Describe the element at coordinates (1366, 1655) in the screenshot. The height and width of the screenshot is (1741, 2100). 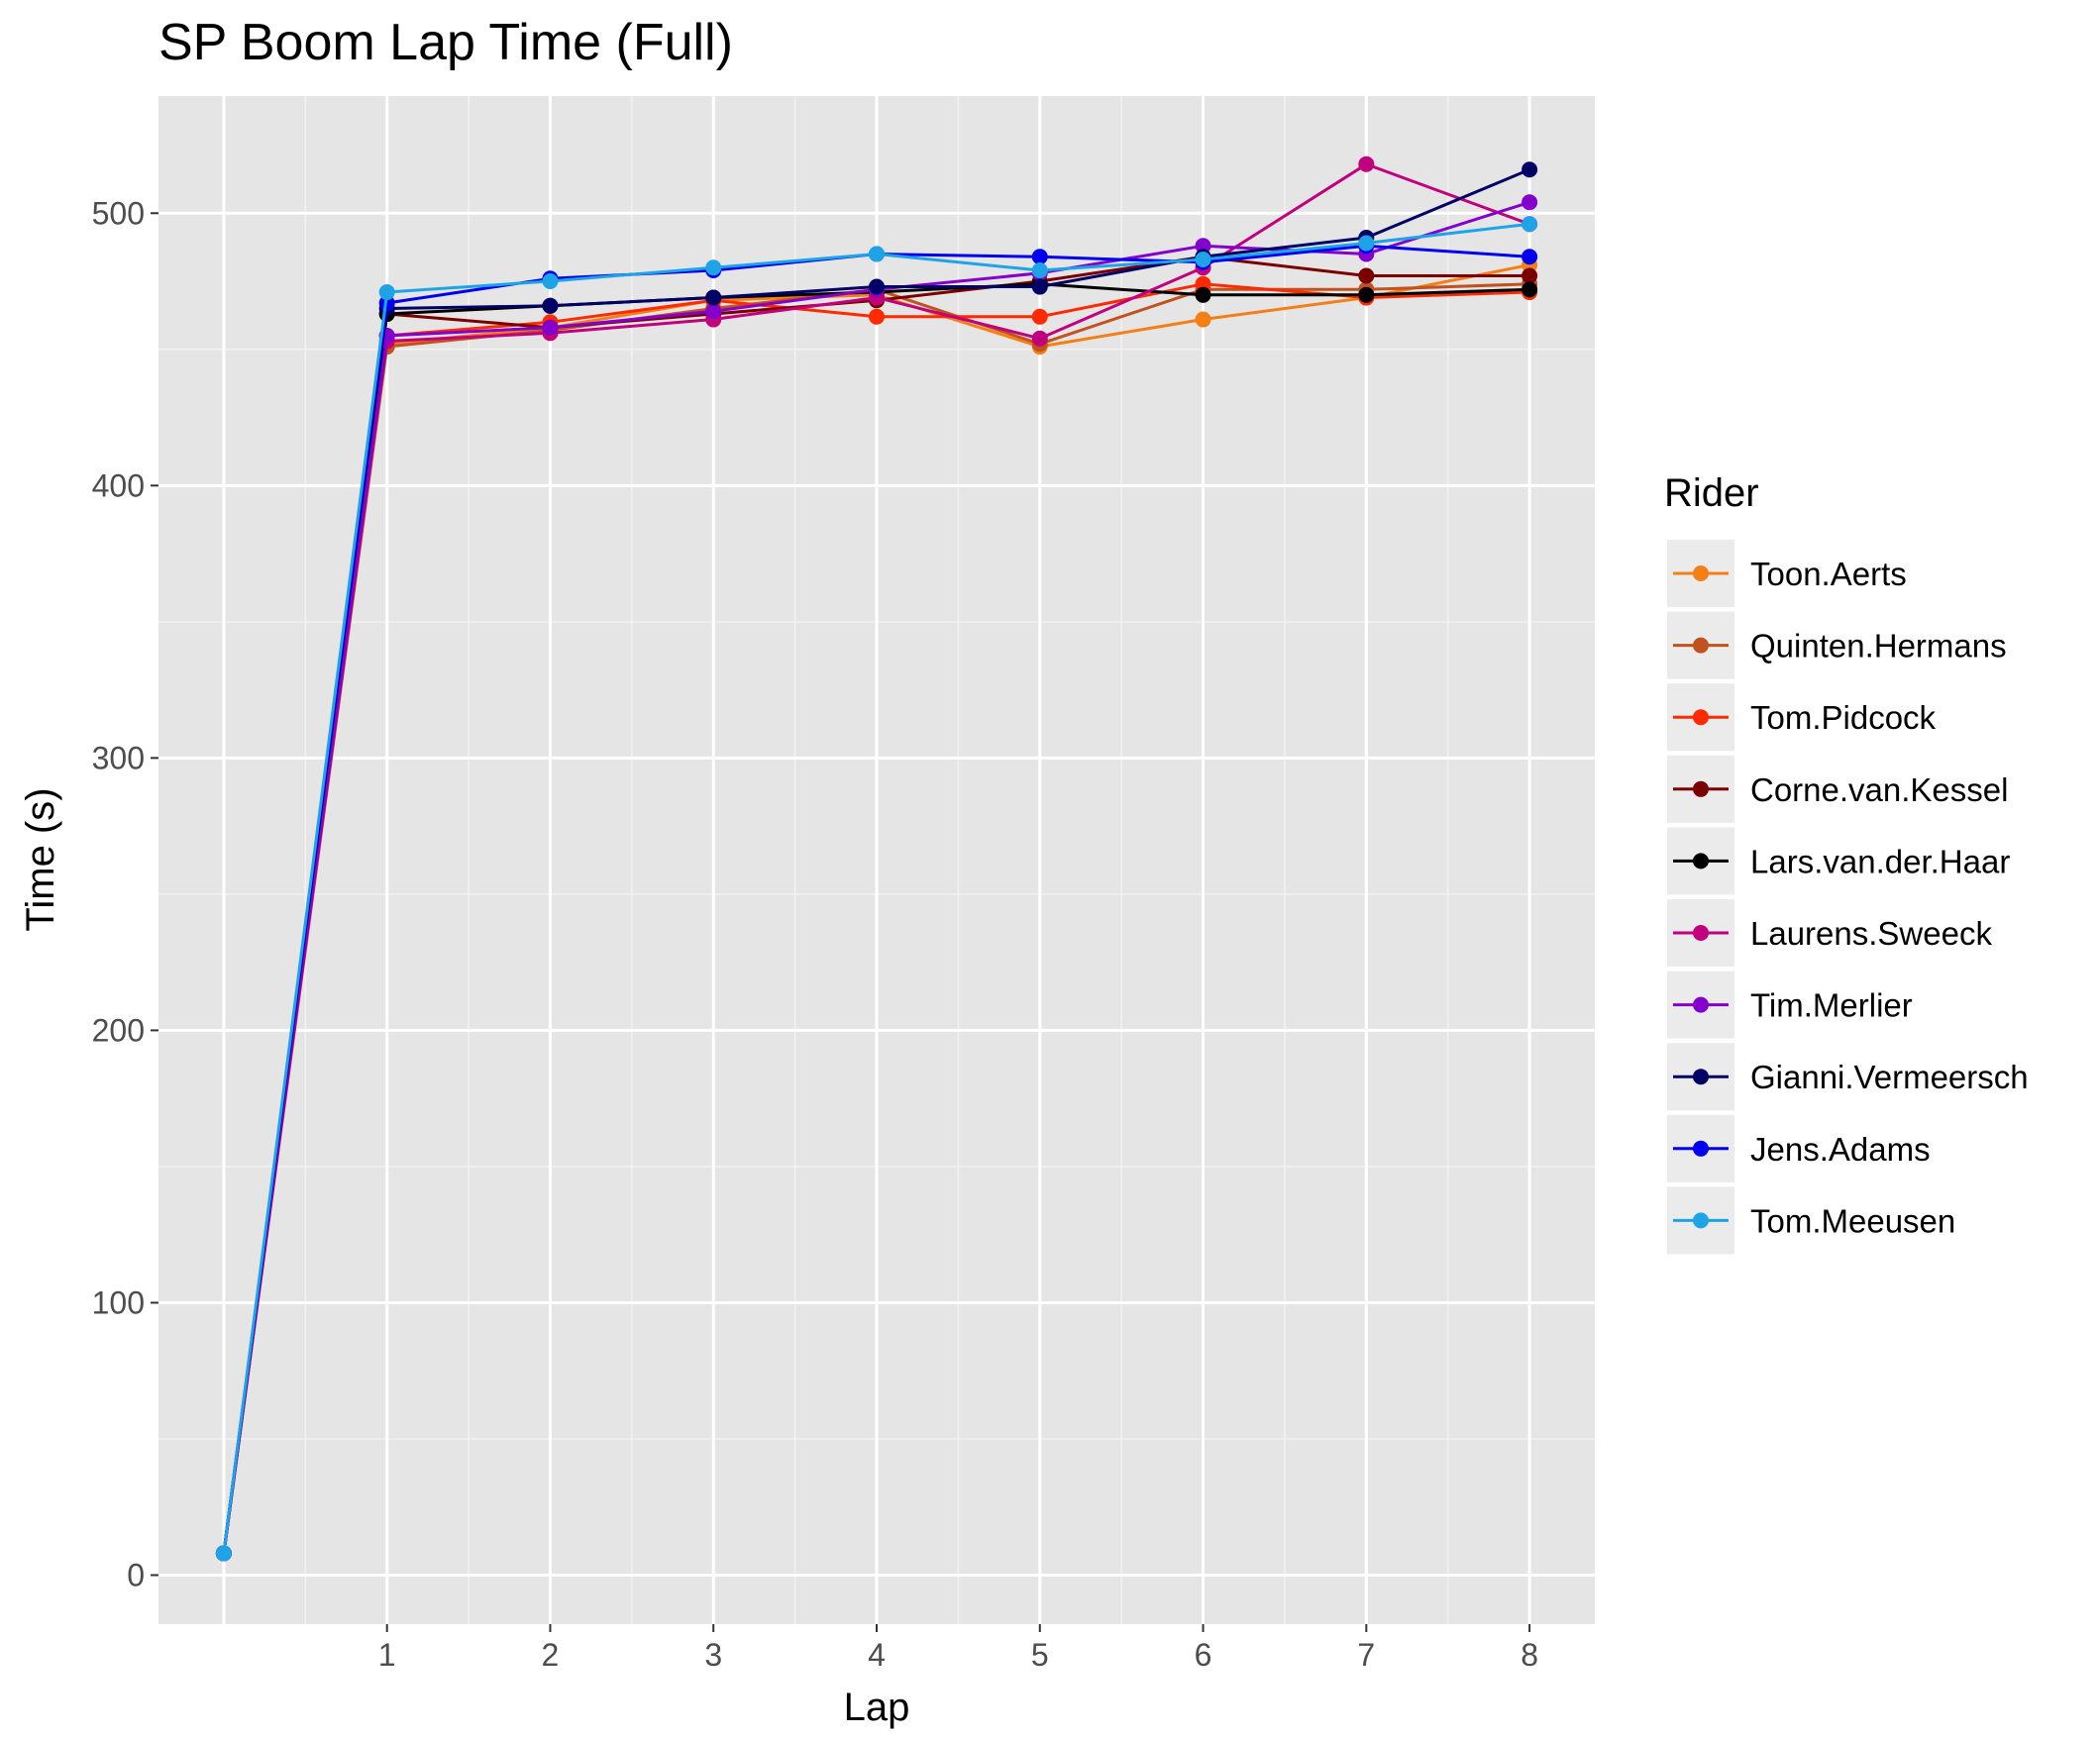
I see `x-tick-label: 7` at that location.